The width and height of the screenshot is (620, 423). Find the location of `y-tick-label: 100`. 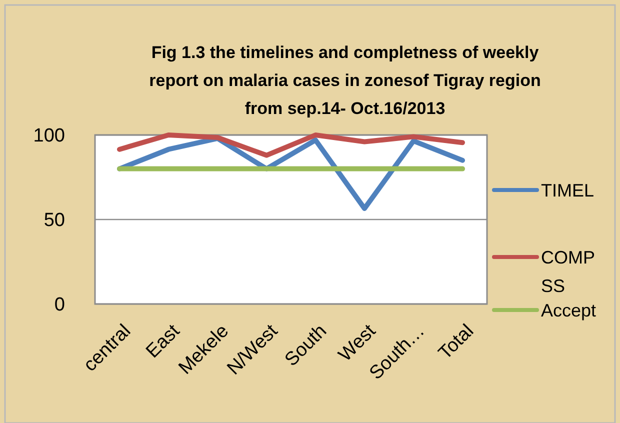

y-tick-label: 100 is located at coordinates (49, 136).